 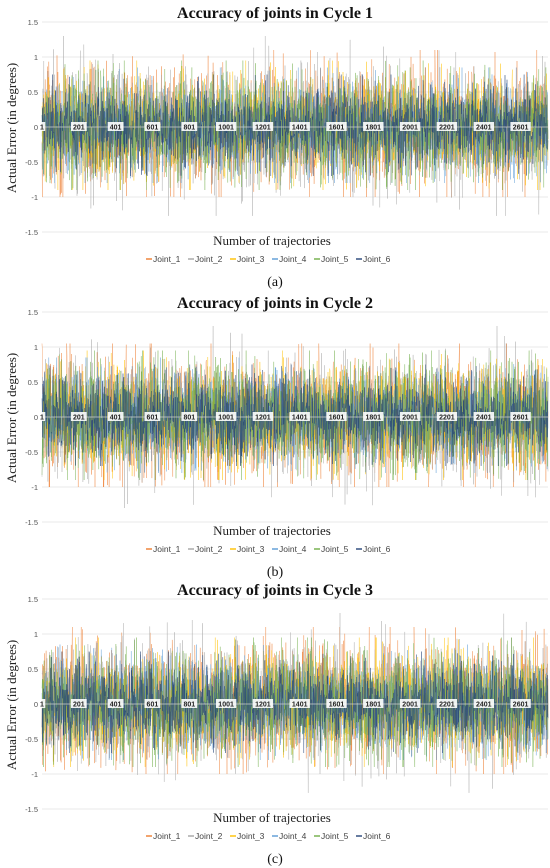 I want to click on panel-caption: (a), so click(x=275, y=282).